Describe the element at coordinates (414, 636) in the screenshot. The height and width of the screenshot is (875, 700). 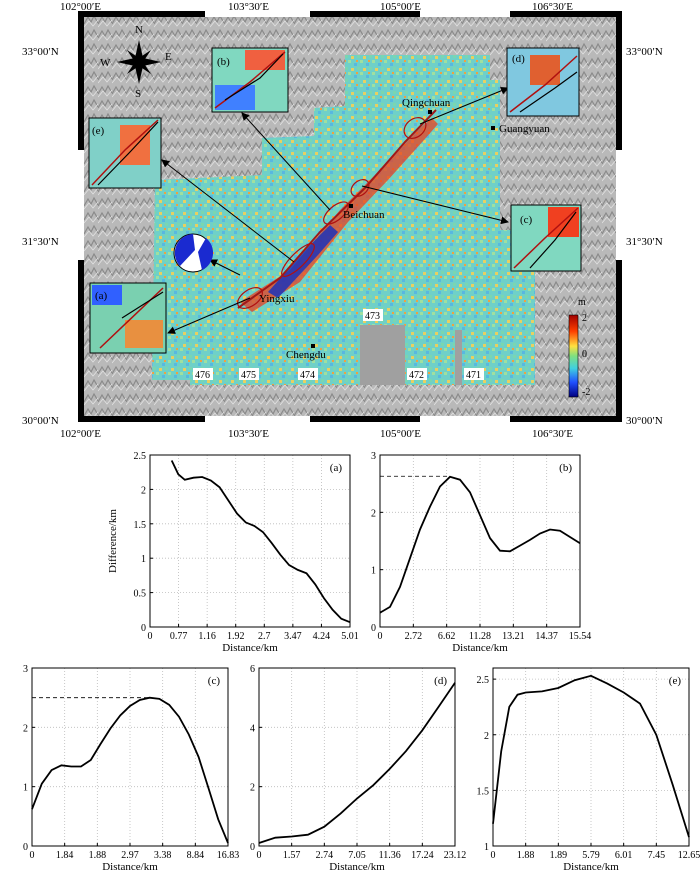
I see `x-tick-label: 2.72` at that location.